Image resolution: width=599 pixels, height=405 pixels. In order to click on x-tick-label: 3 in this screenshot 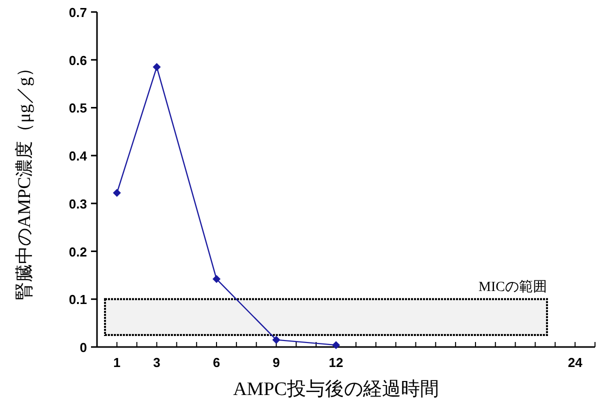, I will do `click(156, 362)`.